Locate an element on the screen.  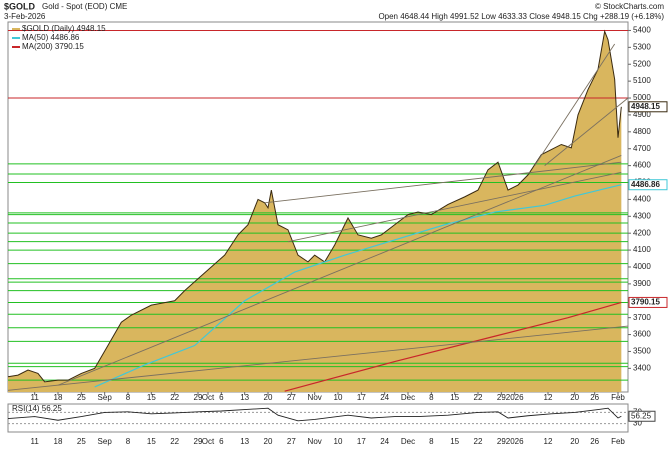
y-tick-label: 4800 is located at coordinates (642, 131).